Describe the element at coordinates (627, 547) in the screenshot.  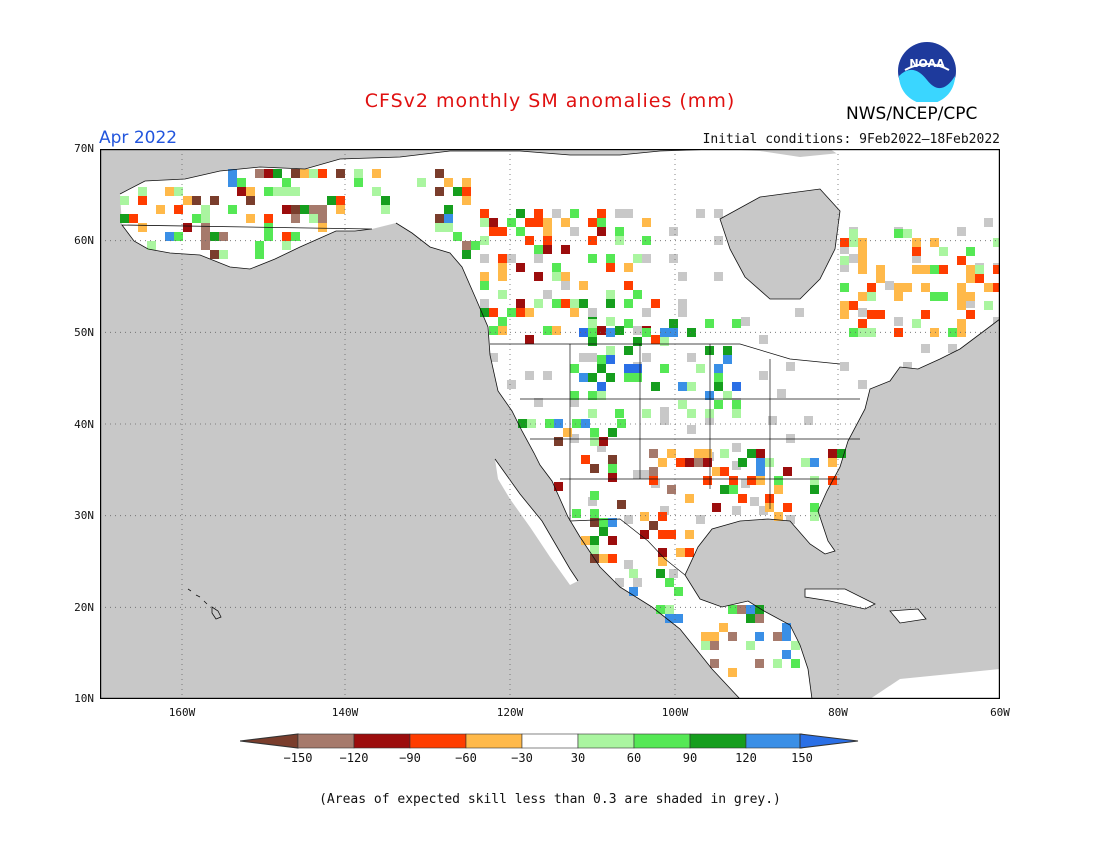
I see `us-mexico-border` at that location.